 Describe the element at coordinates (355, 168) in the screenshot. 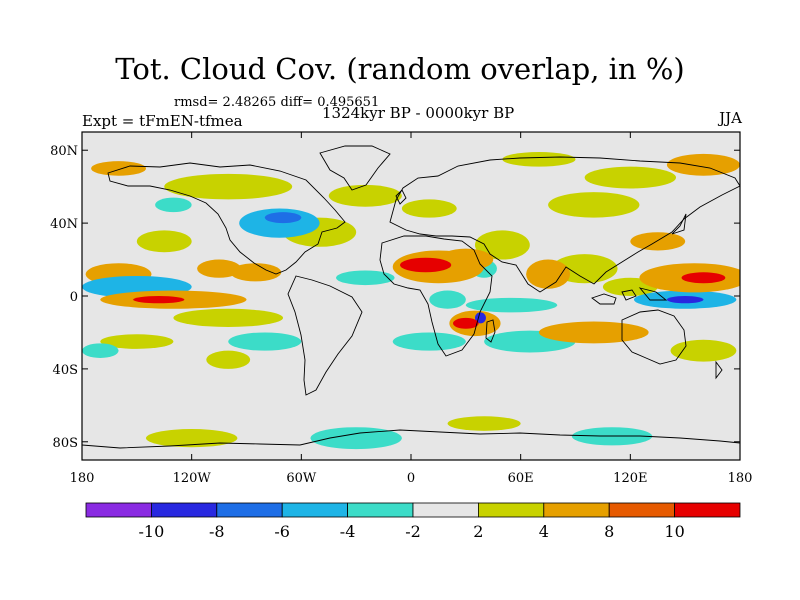

I see `coast-greenland` at that location.